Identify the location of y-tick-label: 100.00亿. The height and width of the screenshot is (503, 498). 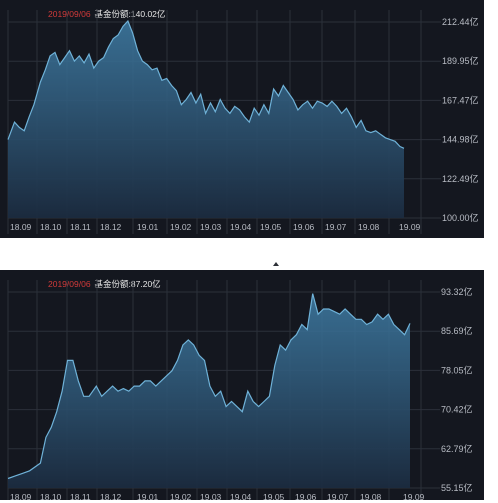
(460, 217).